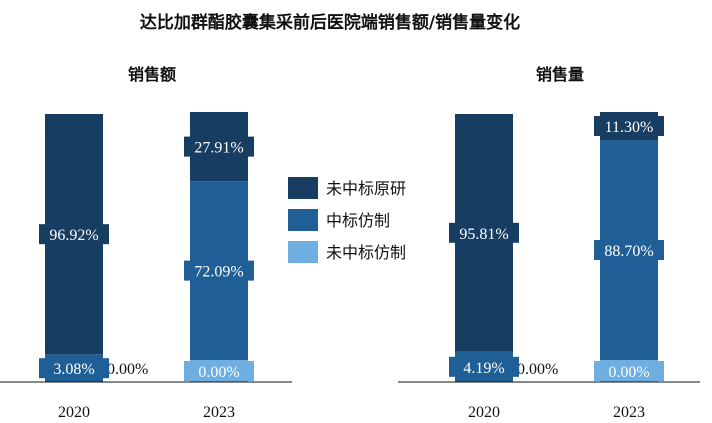 The width and height of the screenshot is (712, 423). I want to click on legend-item: 中标仿制, so click(339, 220).